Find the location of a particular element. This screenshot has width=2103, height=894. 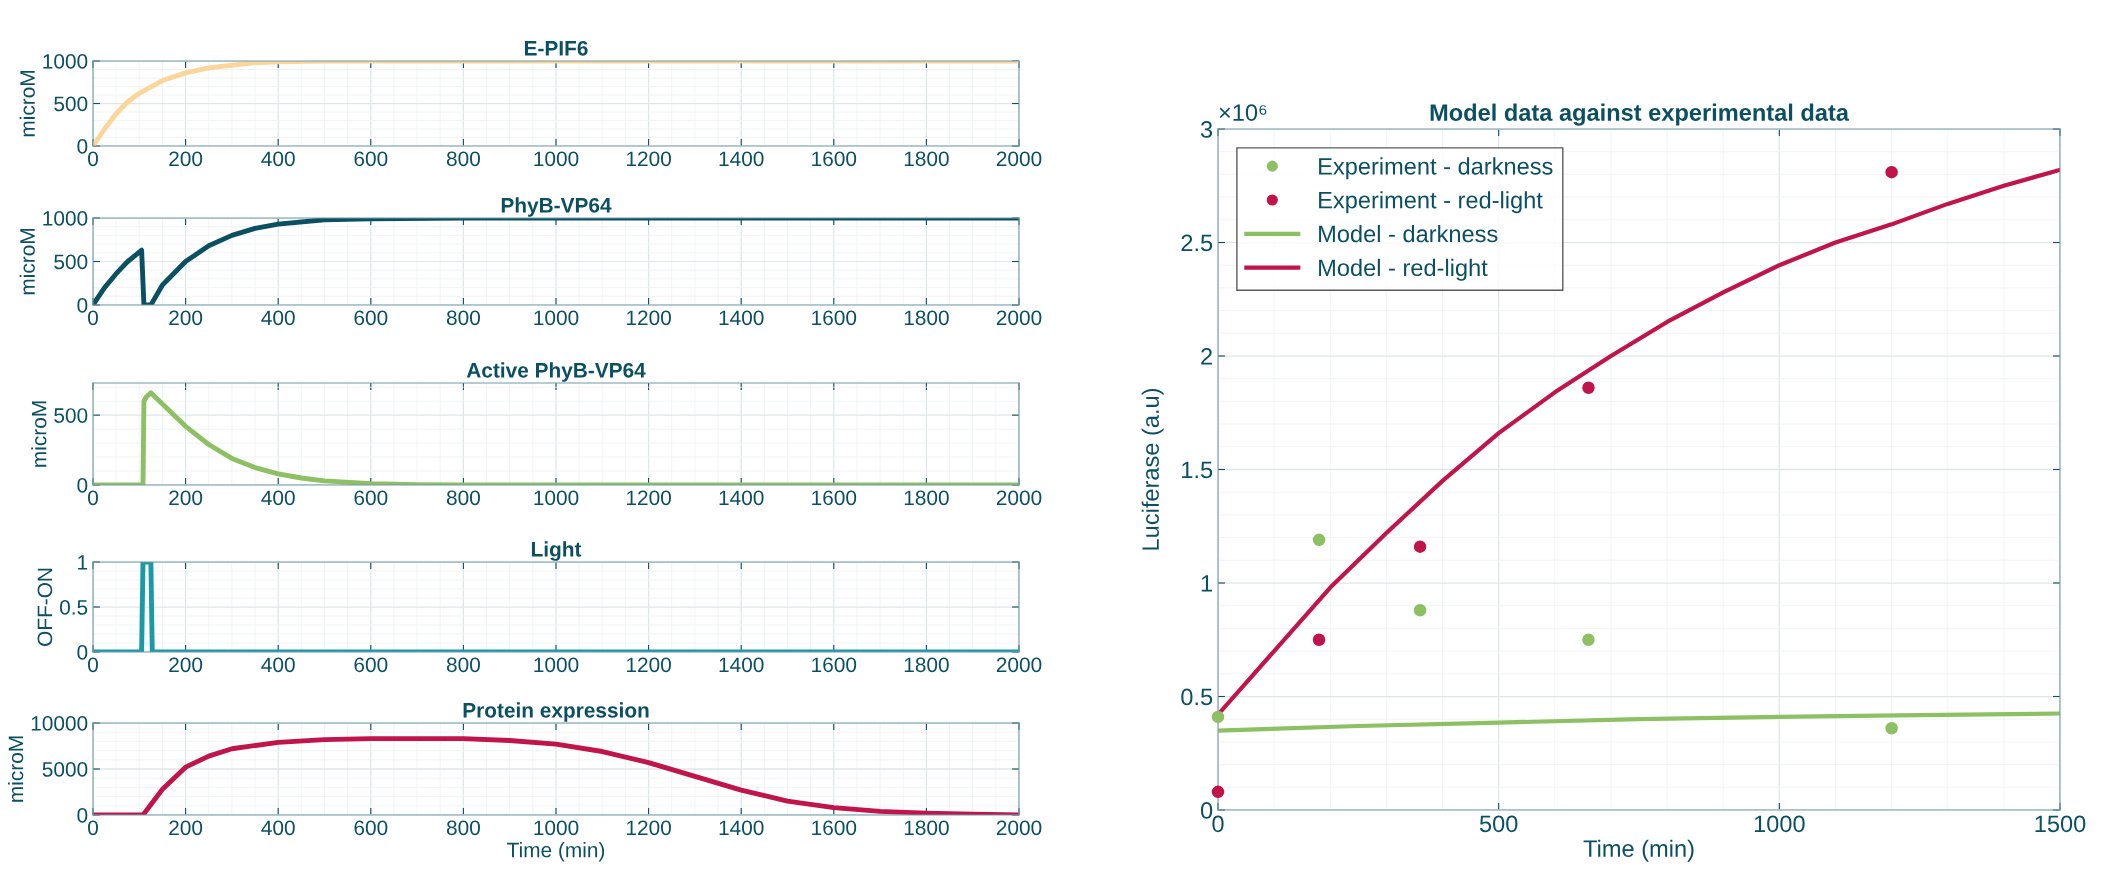

chart-title: E-PIF6 is located at coordinates (556, 48).